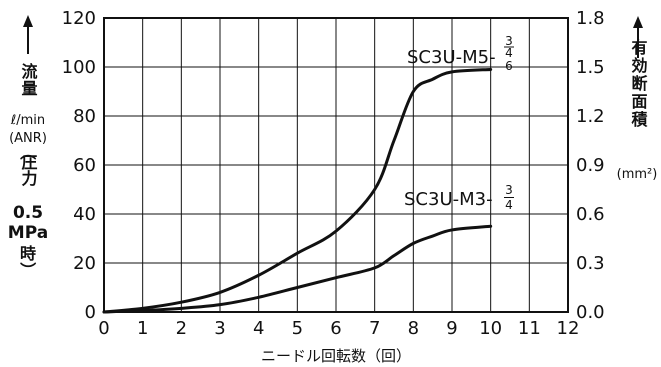  I want to click on x-tick-label: 12, so click(568, 328).